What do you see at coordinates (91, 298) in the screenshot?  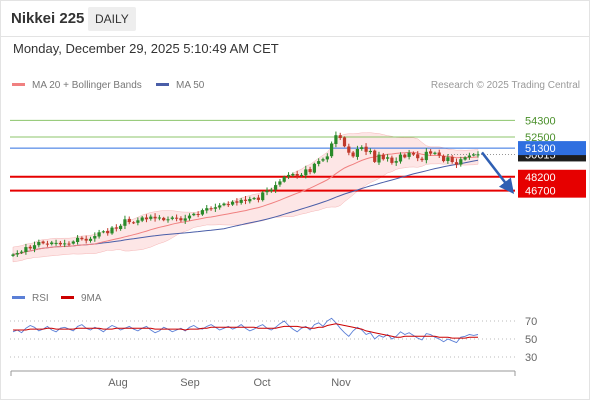 I see `legend-rsi-ma-label: 9MA` at bounding box center [91, 298].